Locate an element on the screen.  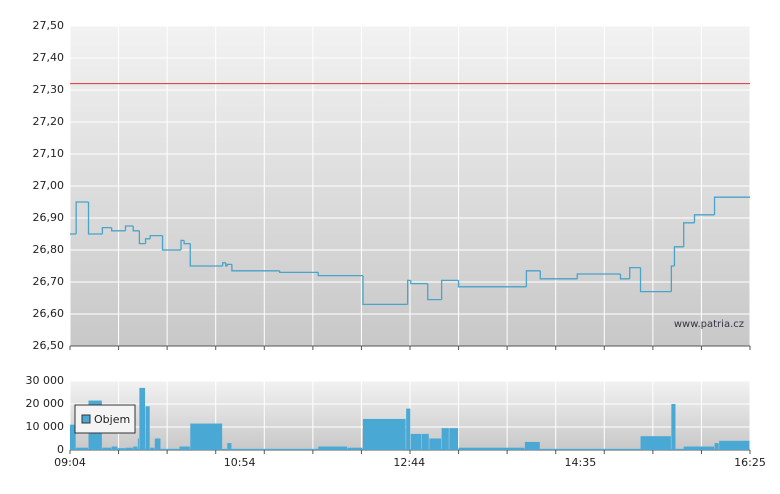
x-tick-label: 16:25 is located at coordinates (750, 462).